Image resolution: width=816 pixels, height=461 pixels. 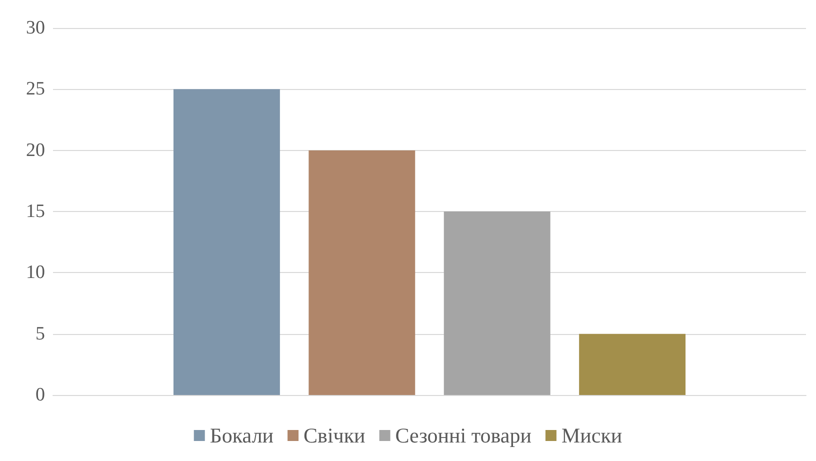 What do you see at coordinates (40, 333) in the screenshot?
I see `y-tick-label: 5` at bounding box center [40, 333].